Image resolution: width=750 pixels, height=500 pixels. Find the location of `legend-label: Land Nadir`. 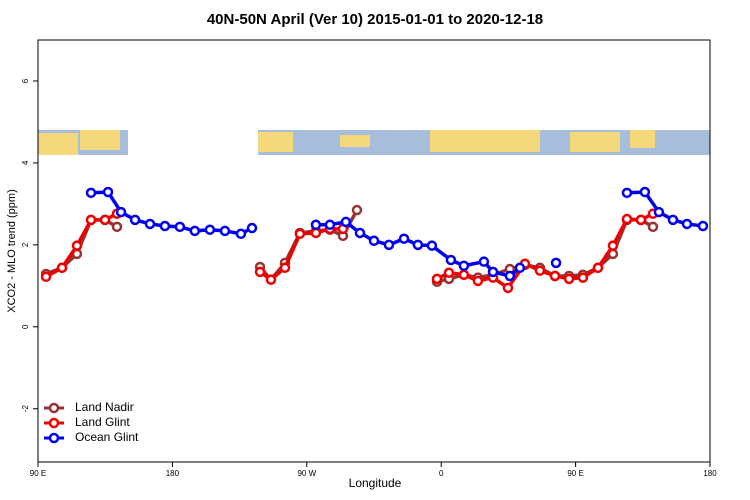

legend-label: Land Nadir is located at coordinates (104, 407).